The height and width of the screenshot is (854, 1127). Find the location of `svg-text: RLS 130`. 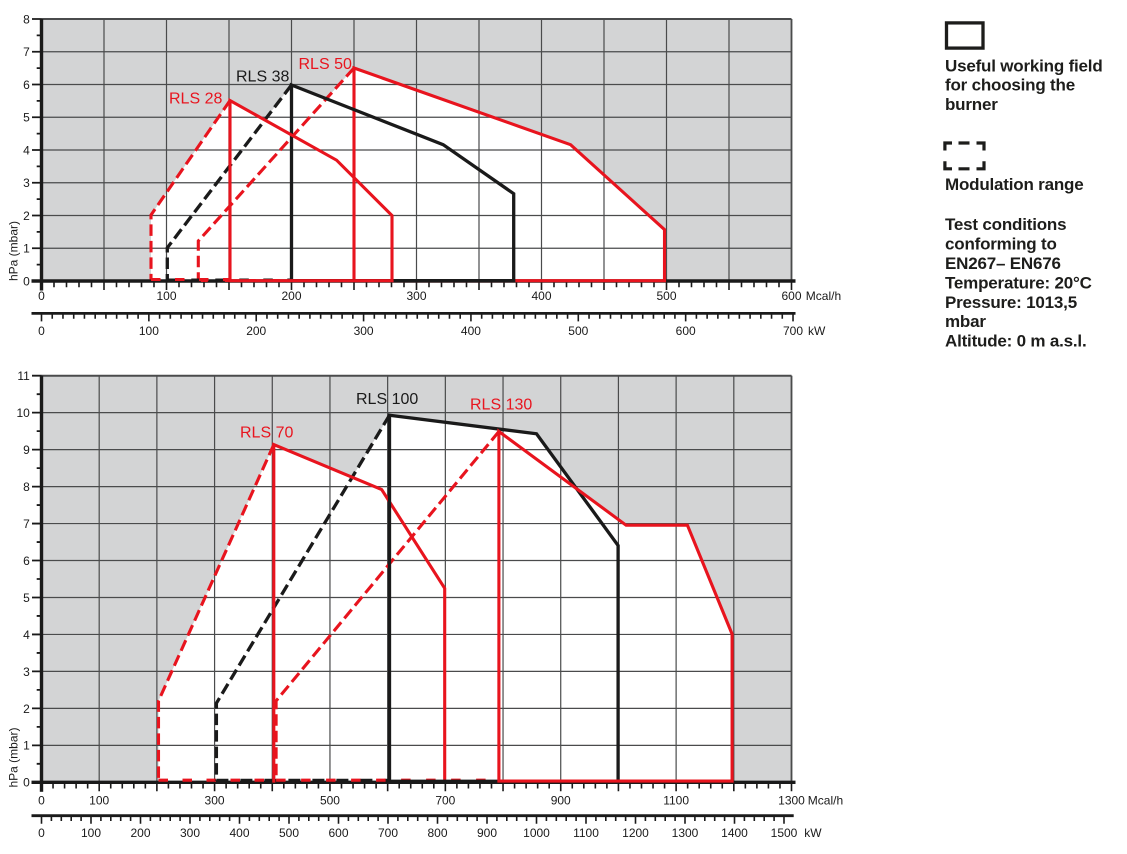

svg-text: RLS 130 is located at coordinates (501, 405).